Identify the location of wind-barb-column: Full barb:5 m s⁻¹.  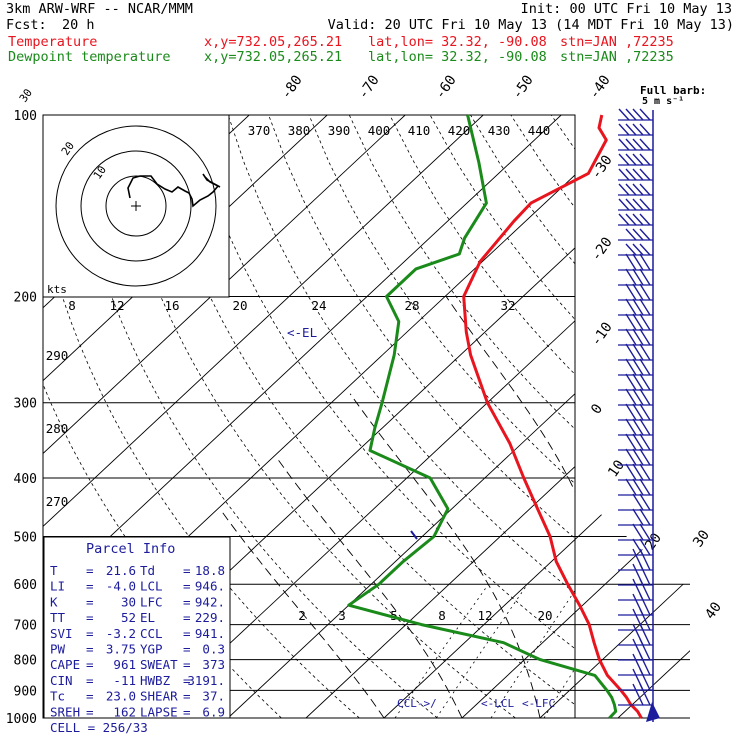
(662, 403).